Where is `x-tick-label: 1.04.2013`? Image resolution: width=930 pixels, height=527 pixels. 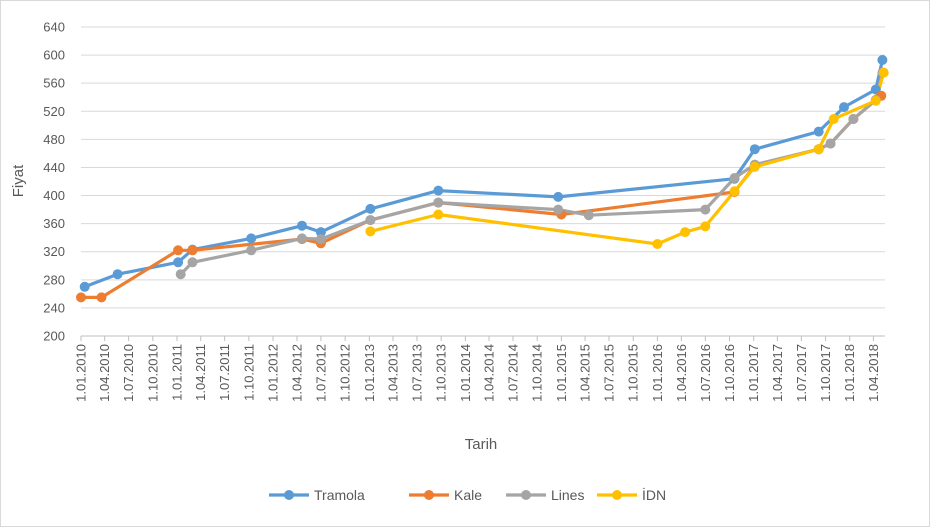 x-tick-label: 1.04.2013 is located at coordinates (393, 373).